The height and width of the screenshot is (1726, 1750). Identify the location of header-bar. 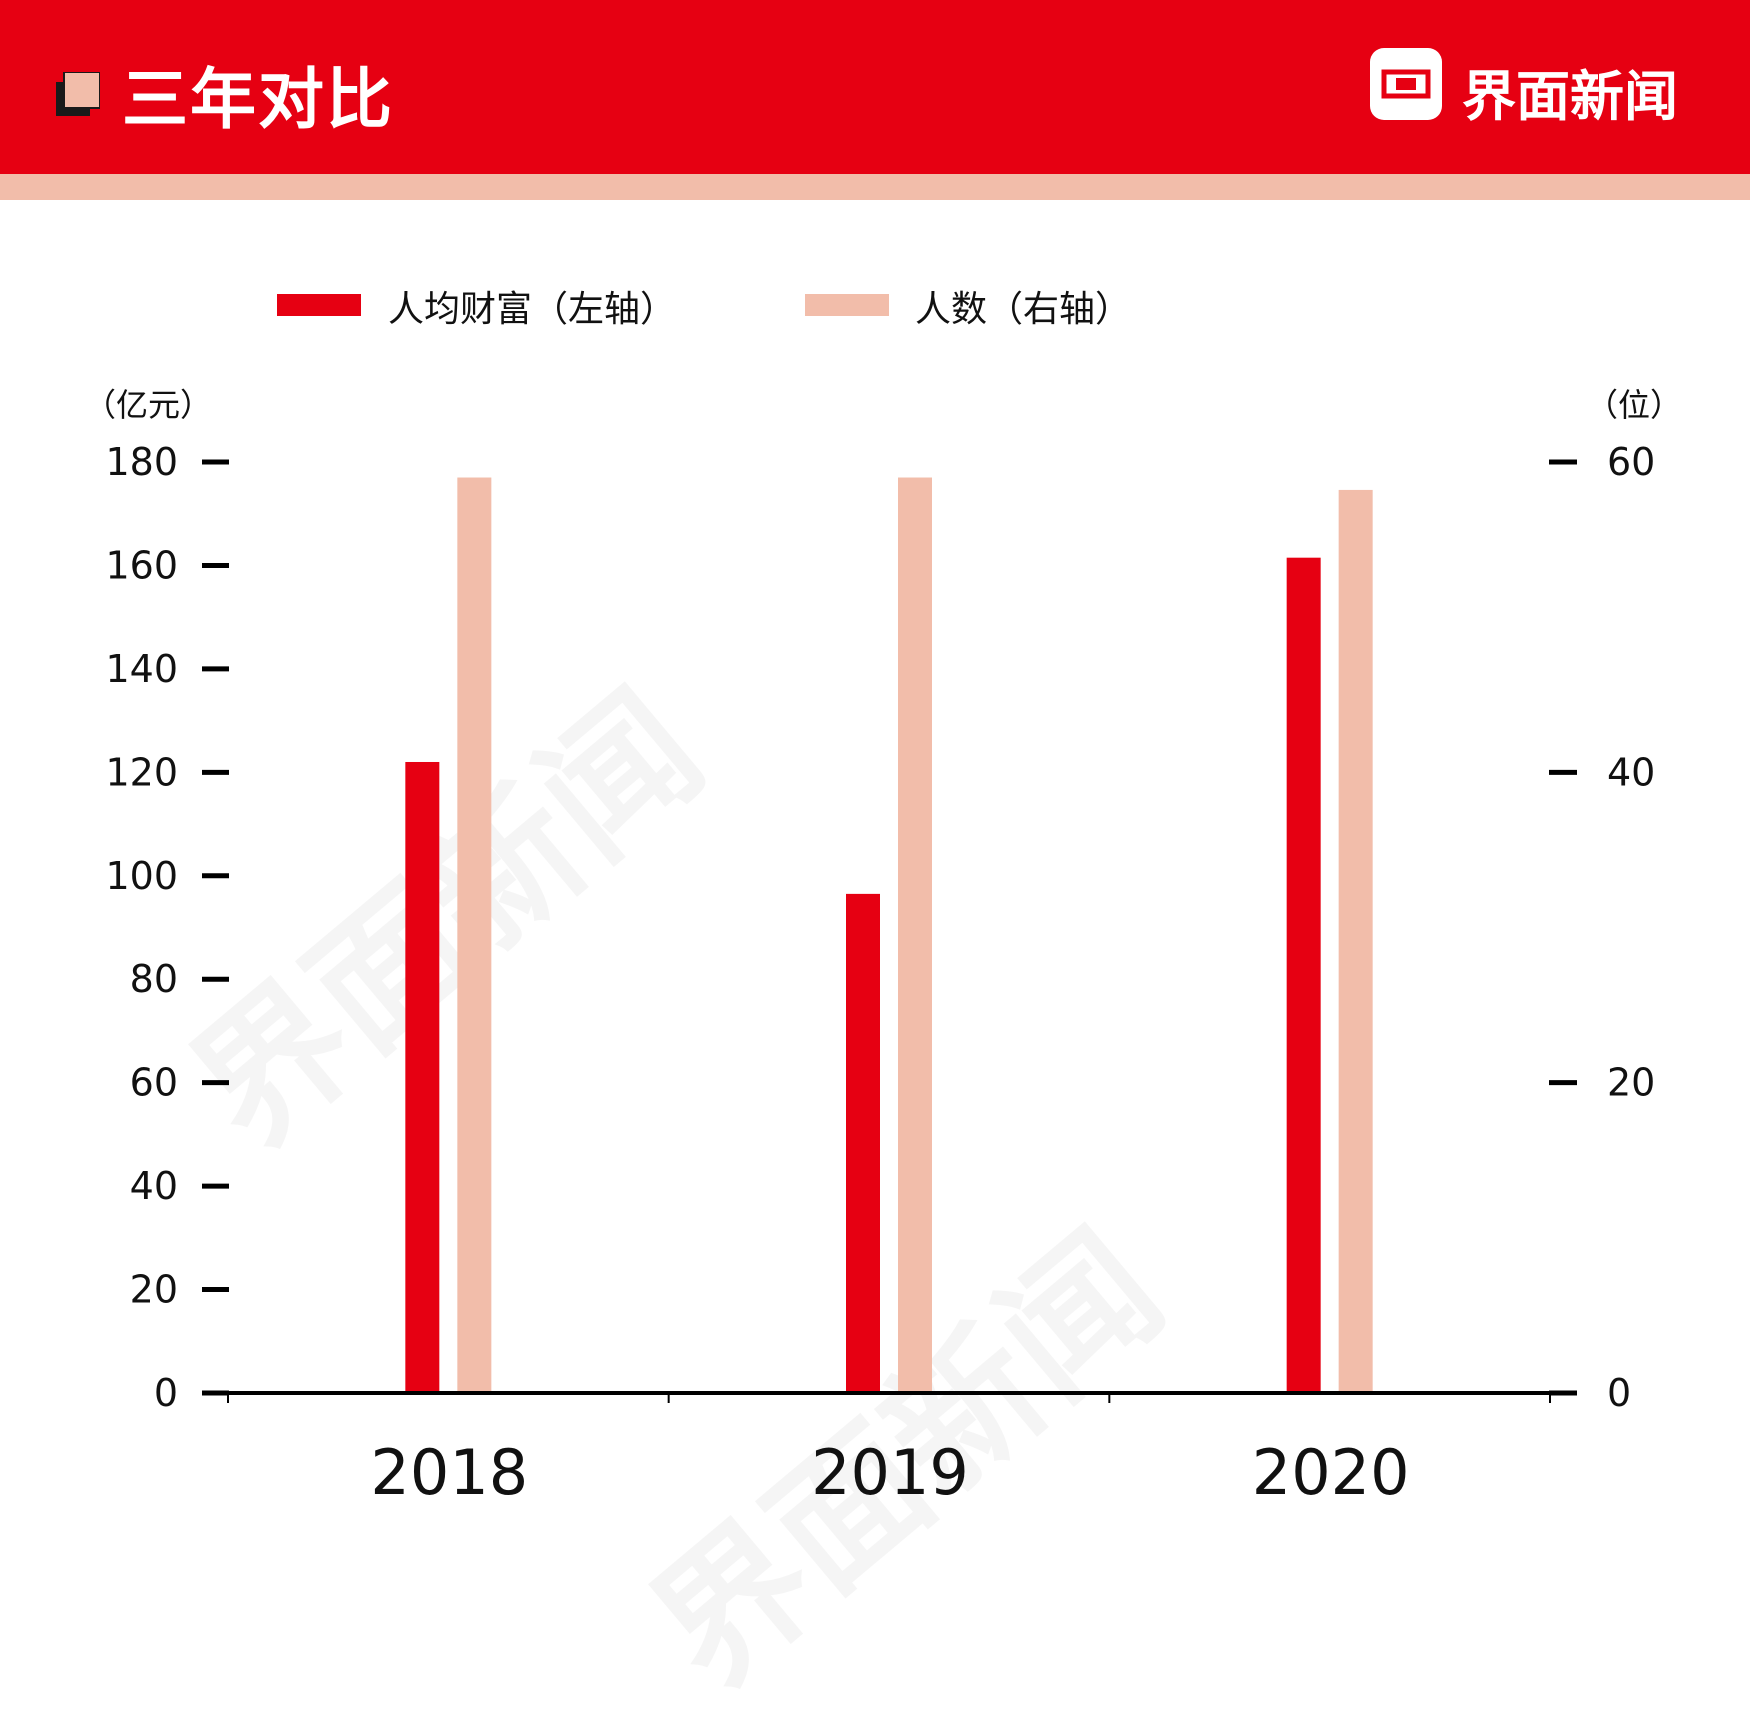
(875, 87).